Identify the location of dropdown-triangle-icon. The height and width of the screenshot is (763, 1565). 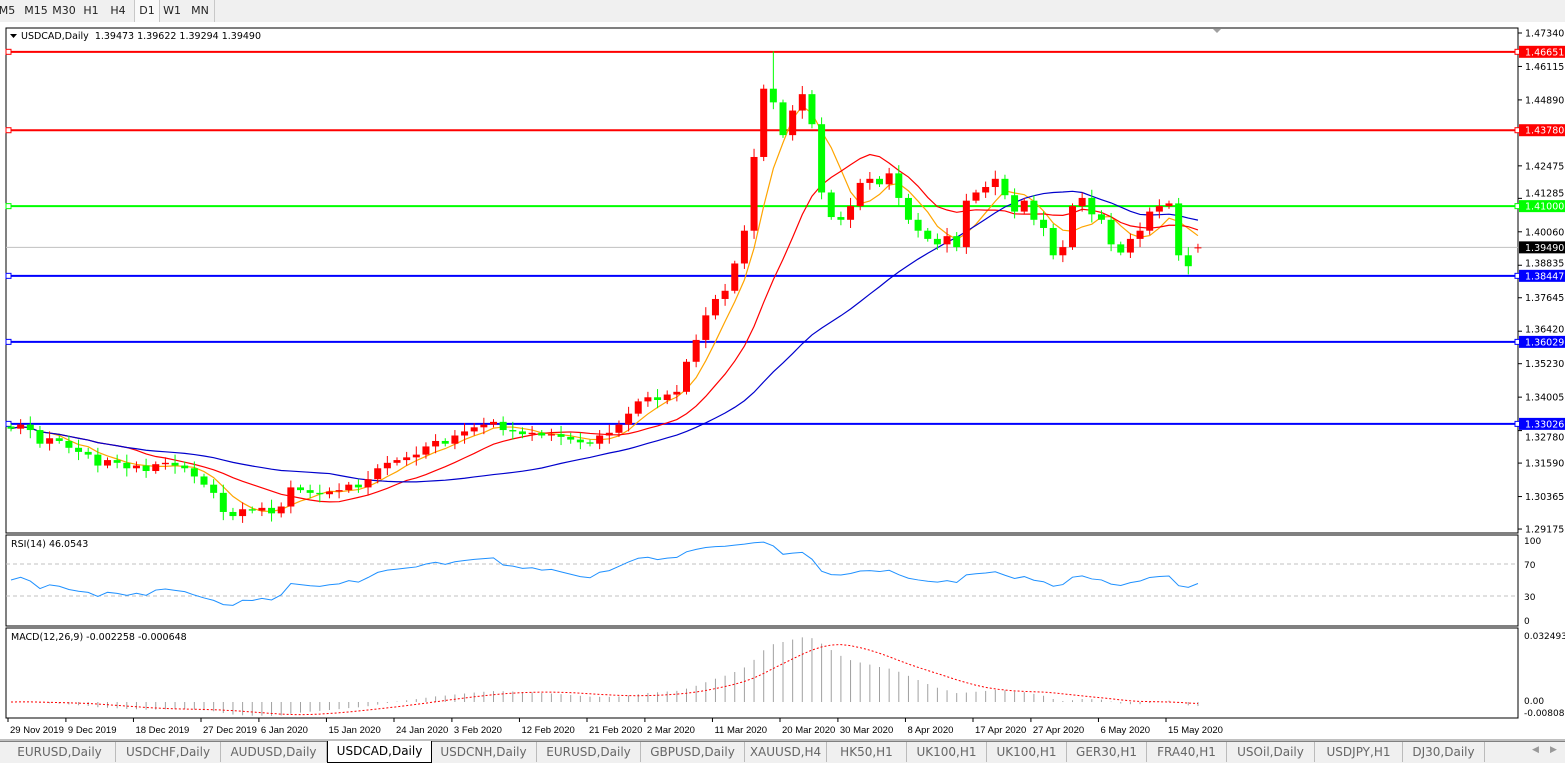
(13, 36).